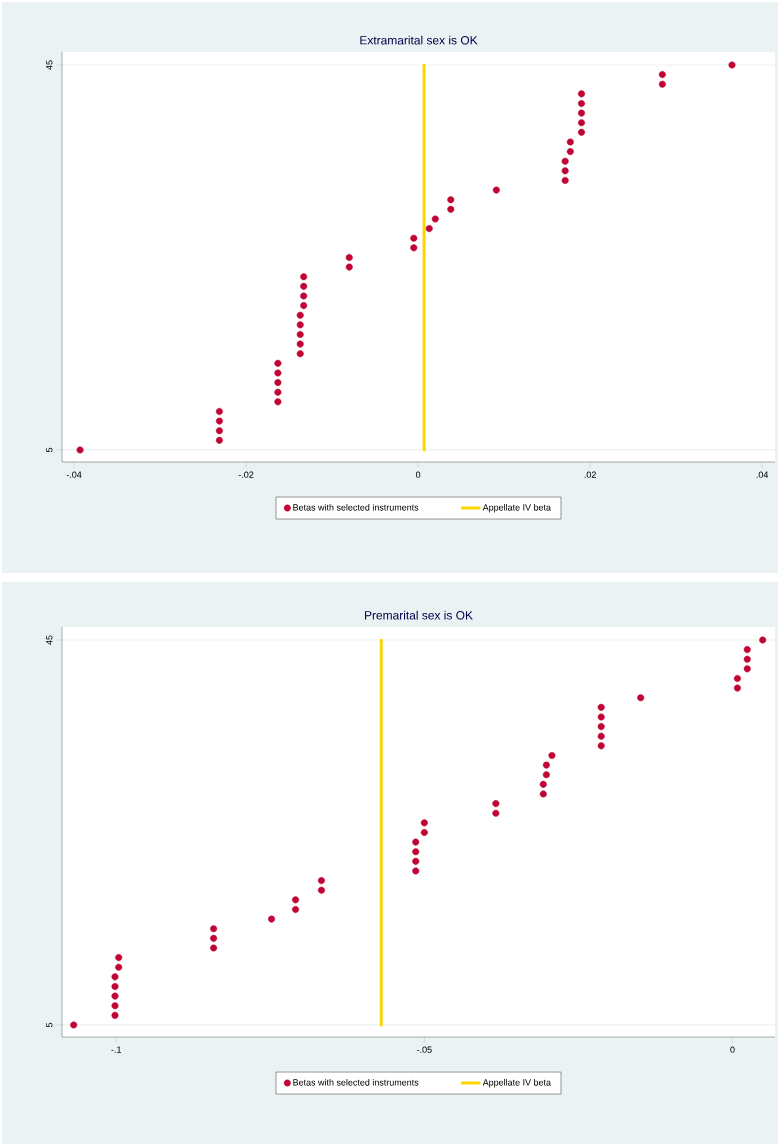 This screenshot has height=1146, width=780. Describe the element at coordinates (116, 1049) in the screenshot. I see `x-tick-label: -.1` at that location.